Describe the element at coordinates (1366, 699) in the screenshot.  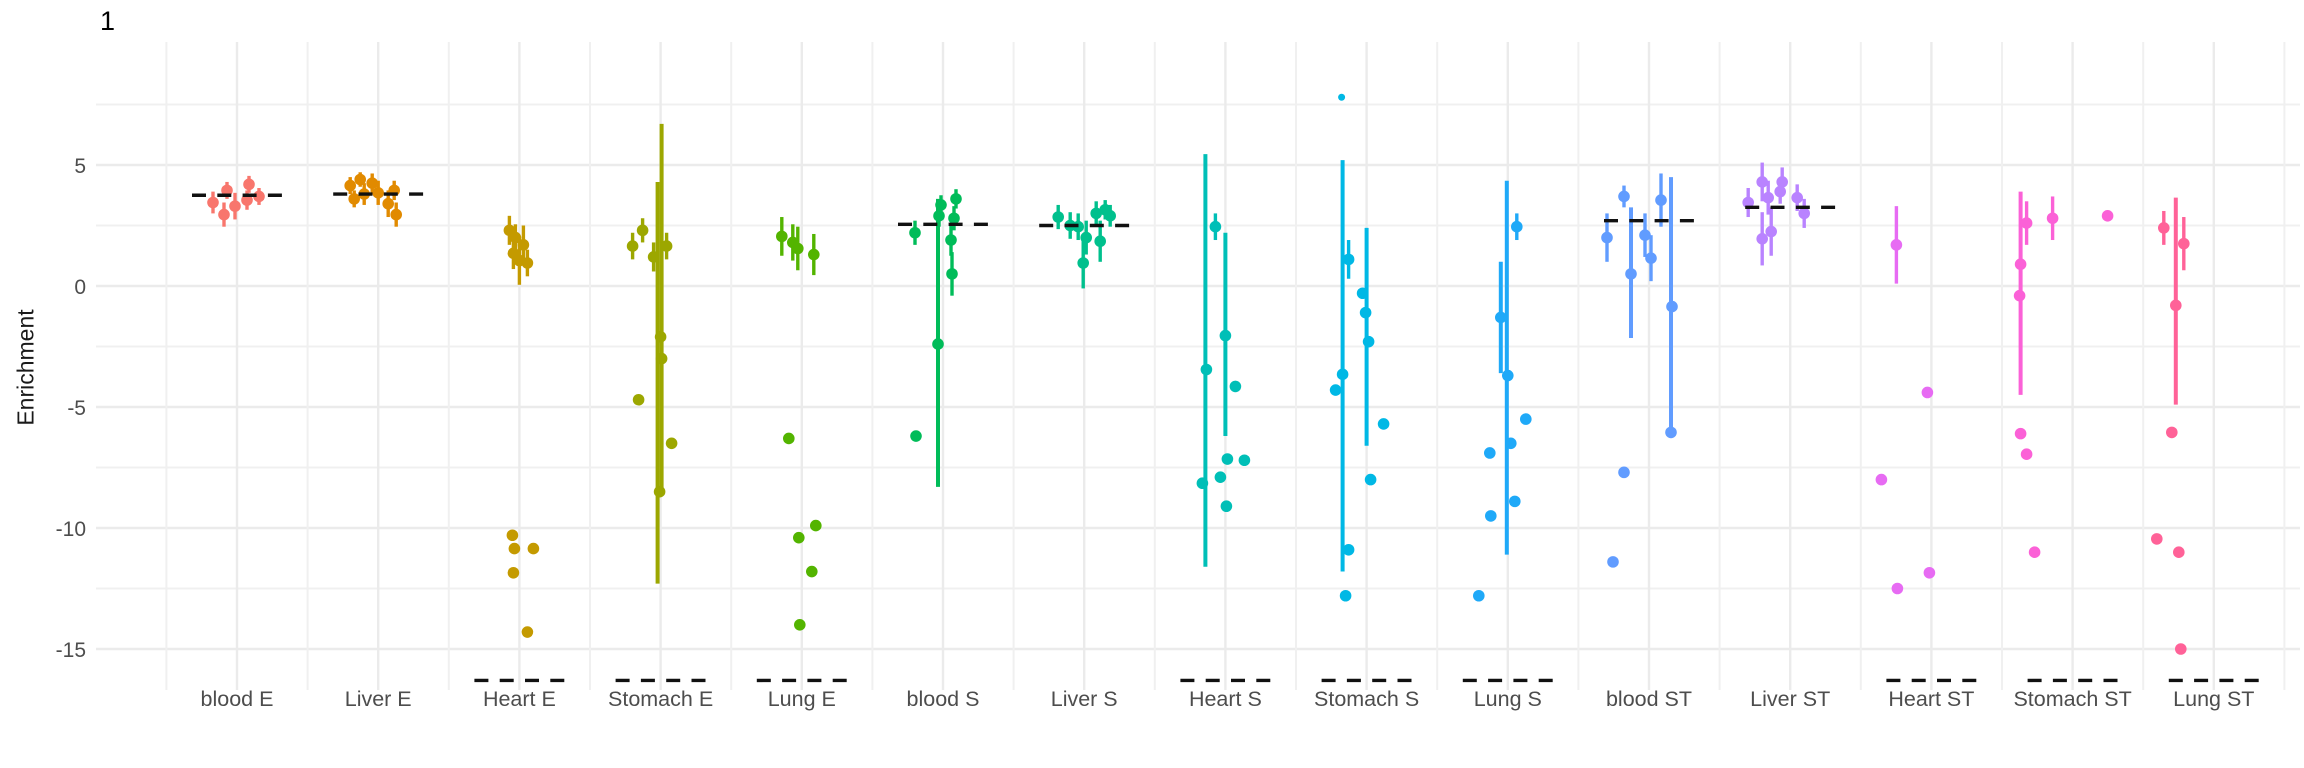
I see `x-category-label: Stomach S` at that location.